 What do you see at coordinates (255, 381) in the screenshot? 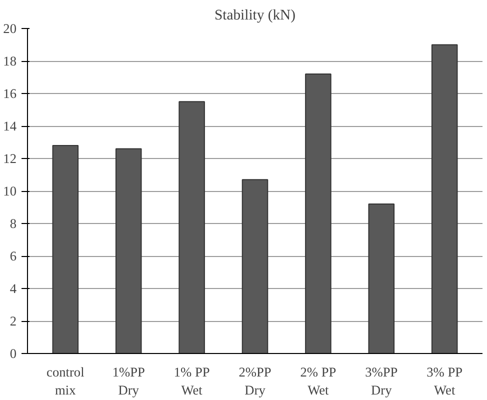
I see `x-tick-label: 2%PP Dry` at bounding box center [255, 381].